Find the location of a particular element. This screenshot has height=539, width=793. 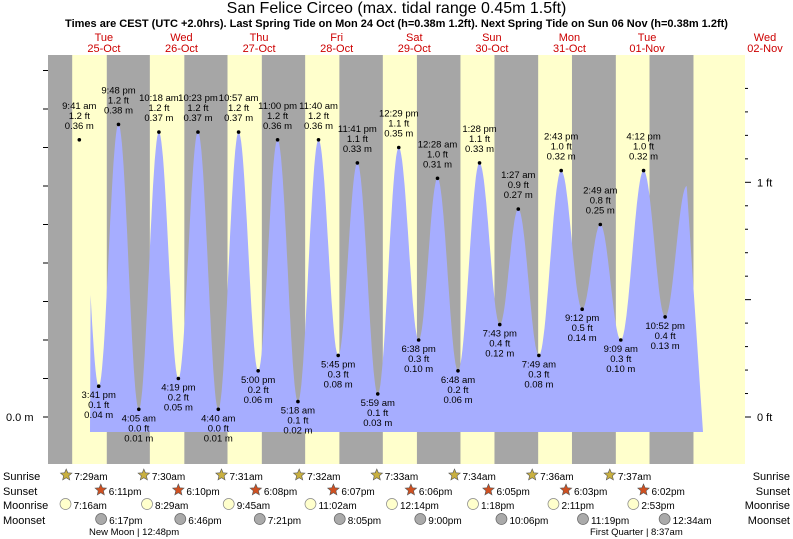

sunset-time: 6:06pm is located at coordinates (435, 492).